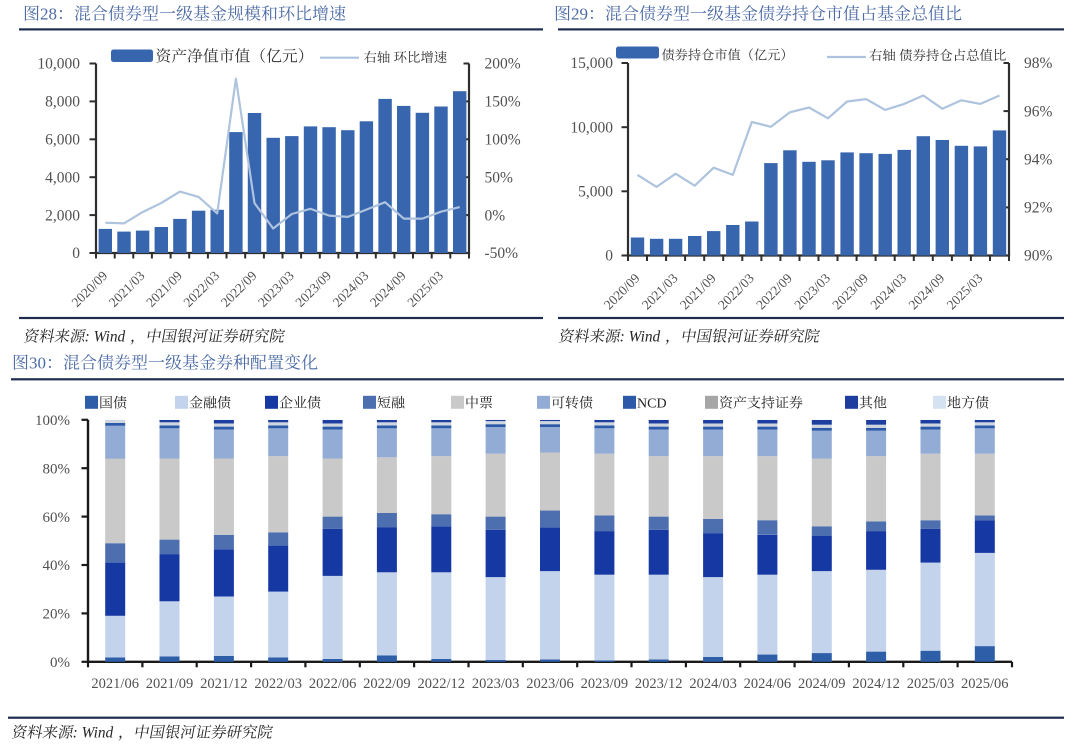  What do you see at coordinates (768, 684) in the screenshot?
I see `svg-text: 2024/06` at bounding box center [768, 684].